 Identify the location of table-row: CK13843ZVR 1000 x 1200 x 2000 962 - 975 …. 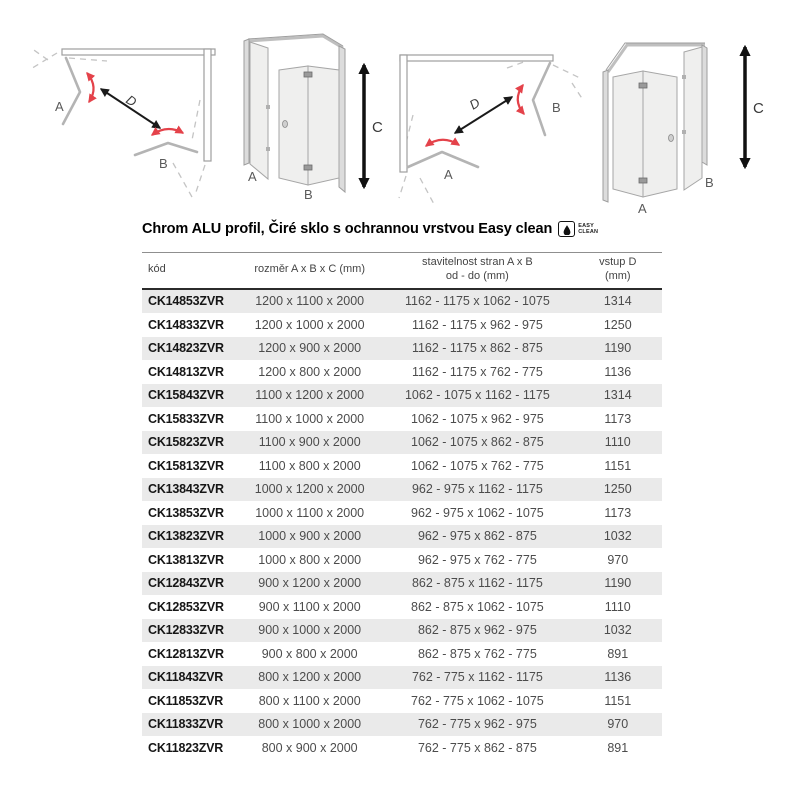
(402, 489).